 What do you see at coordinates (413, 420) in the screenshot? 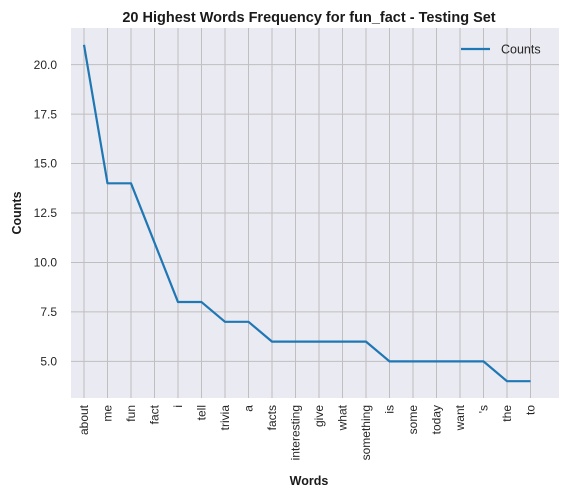
I see `x-tick-label: some` at bounding box center [413, 420].